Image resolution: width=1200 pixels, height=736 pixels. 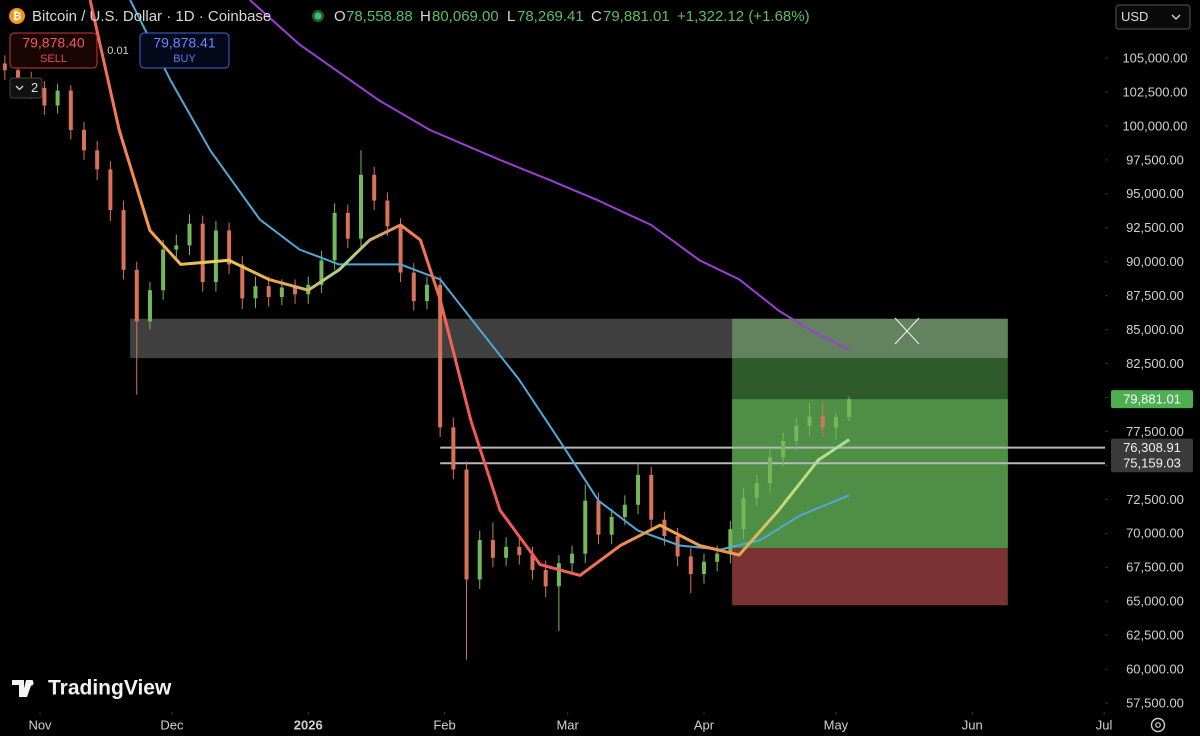 I want to click on y-tick-label: 65,000.00, so click(x=1155, y=601).